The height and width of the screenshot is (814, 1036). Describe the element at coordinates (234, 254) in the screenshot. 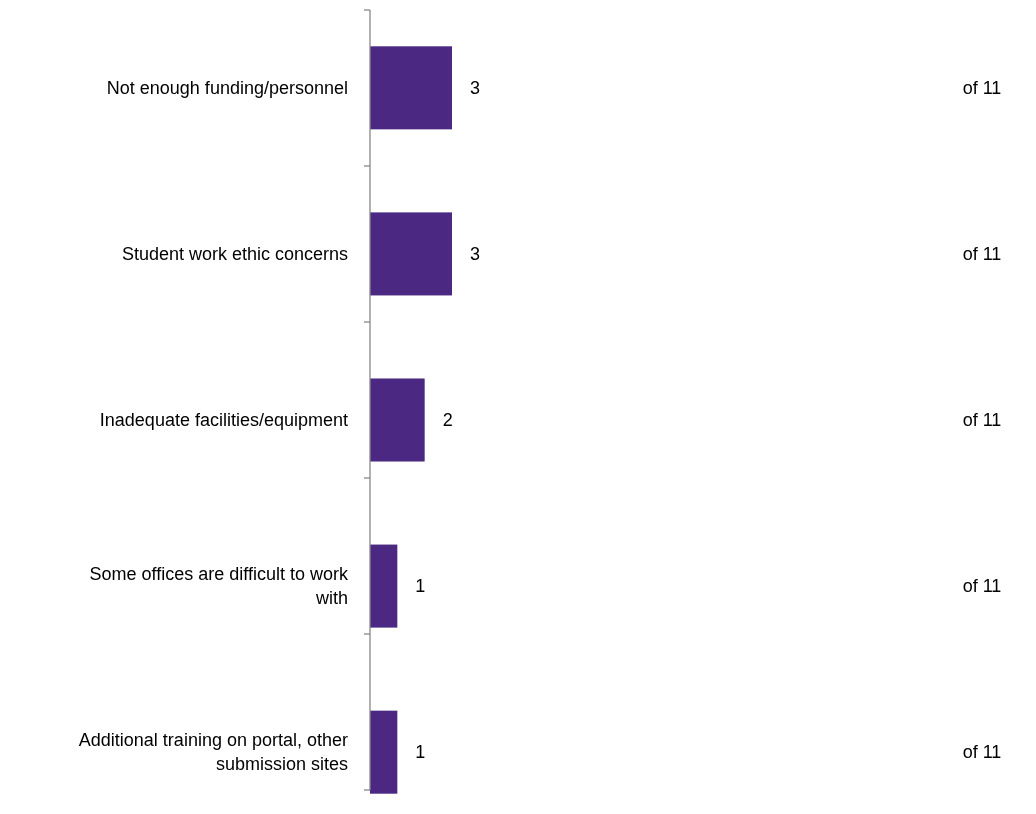

I see `y-tick-label: Student work ethic concerns` at that location.